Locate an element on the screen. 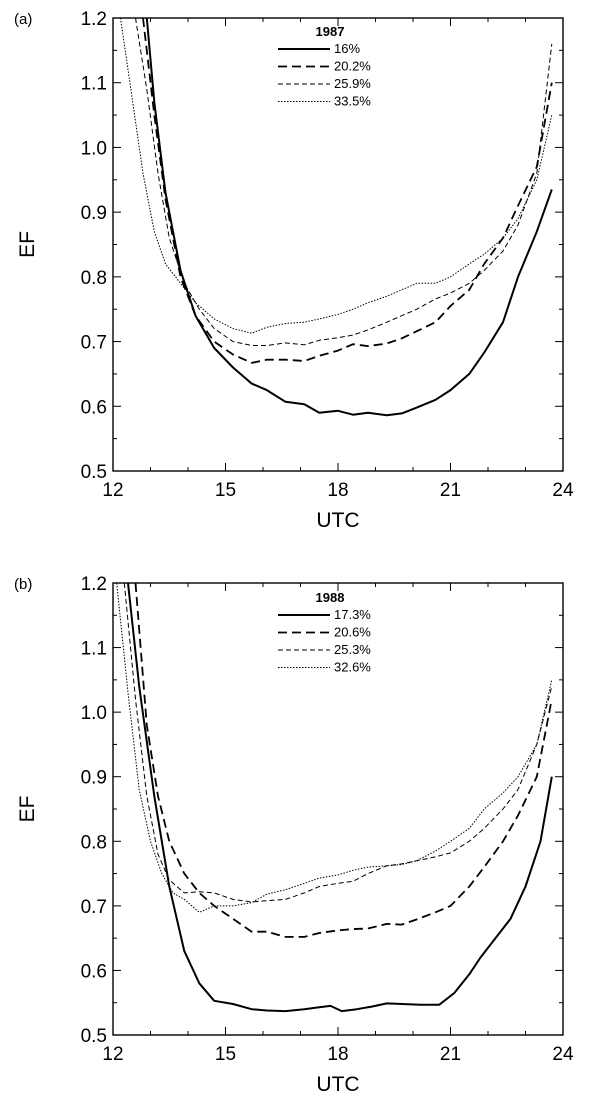  legend: 1988 17.3% 20.6% 25.3% 32.6% is located at coordinates (324, 632).